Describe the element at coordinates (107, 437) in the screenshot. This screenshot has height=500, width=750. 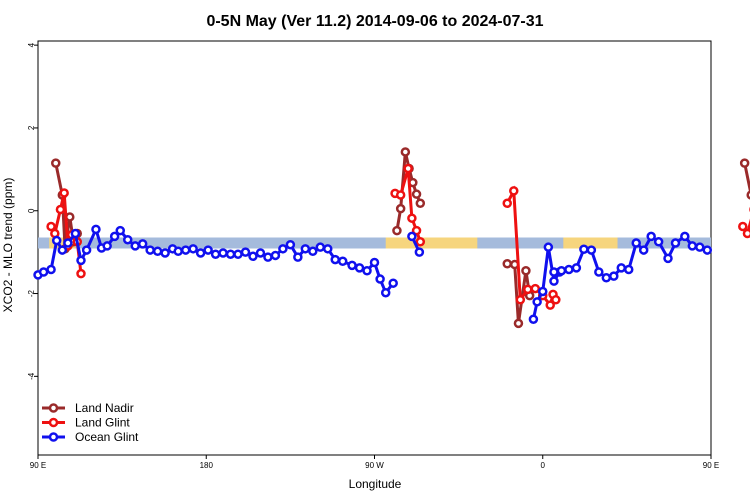
I see `legend-ocean-glint-label: Ocean Glint` at that location.